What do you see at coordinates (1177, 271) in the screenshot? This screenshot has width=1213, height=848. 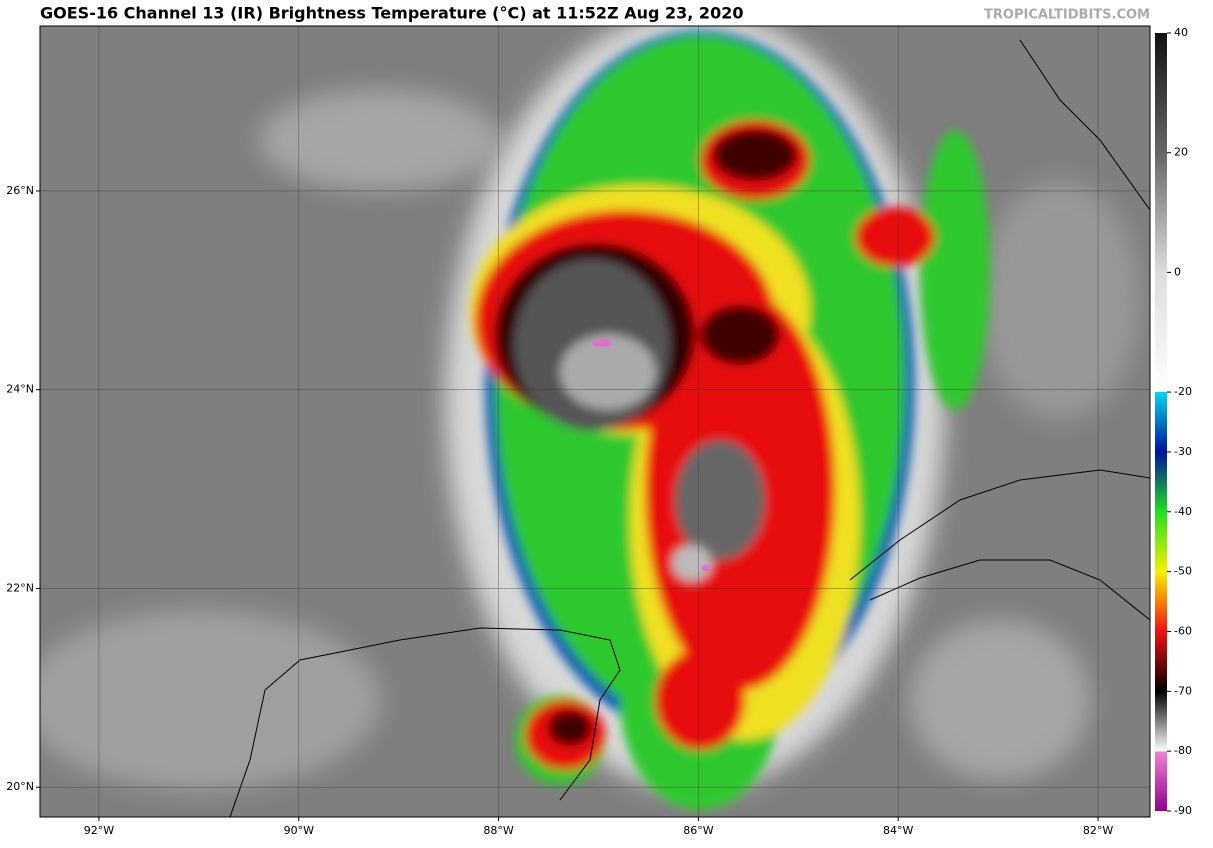 I see `colorbar-label: 0` at bounding box center [1177, 271].